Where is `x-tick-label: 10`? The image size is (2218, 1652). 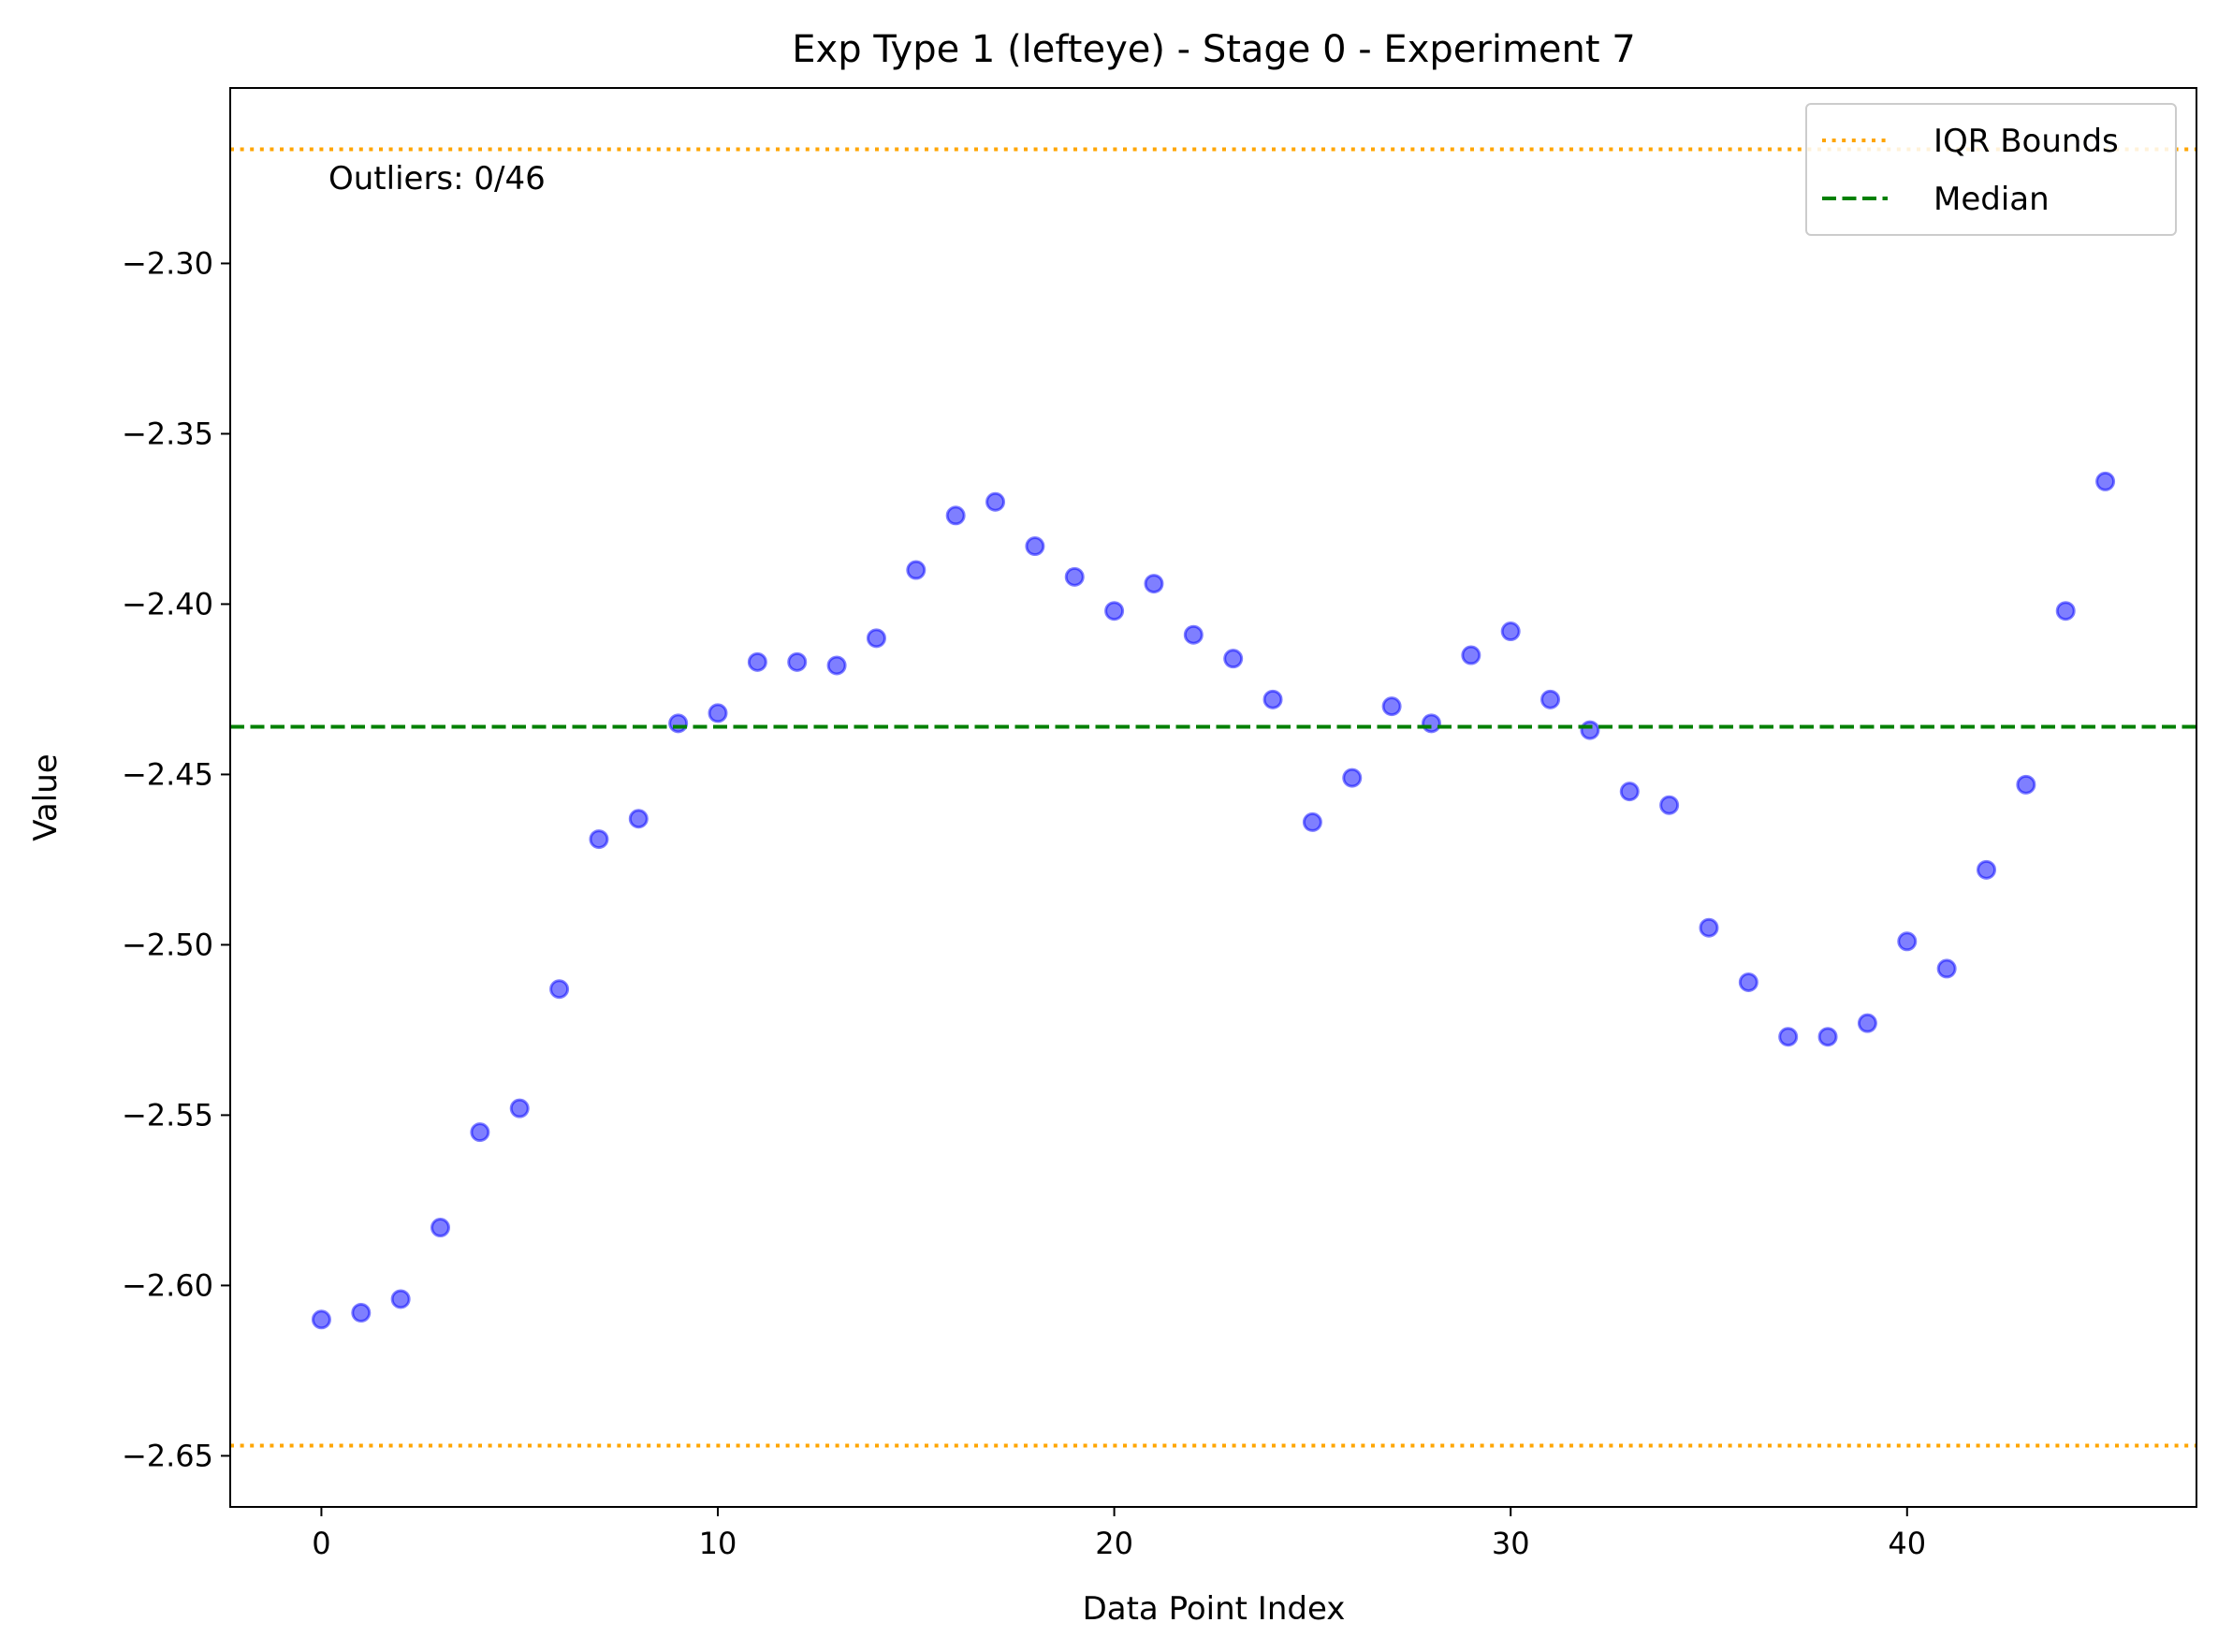
x-tick-label: 10 is located at coordinates (718, 1544).